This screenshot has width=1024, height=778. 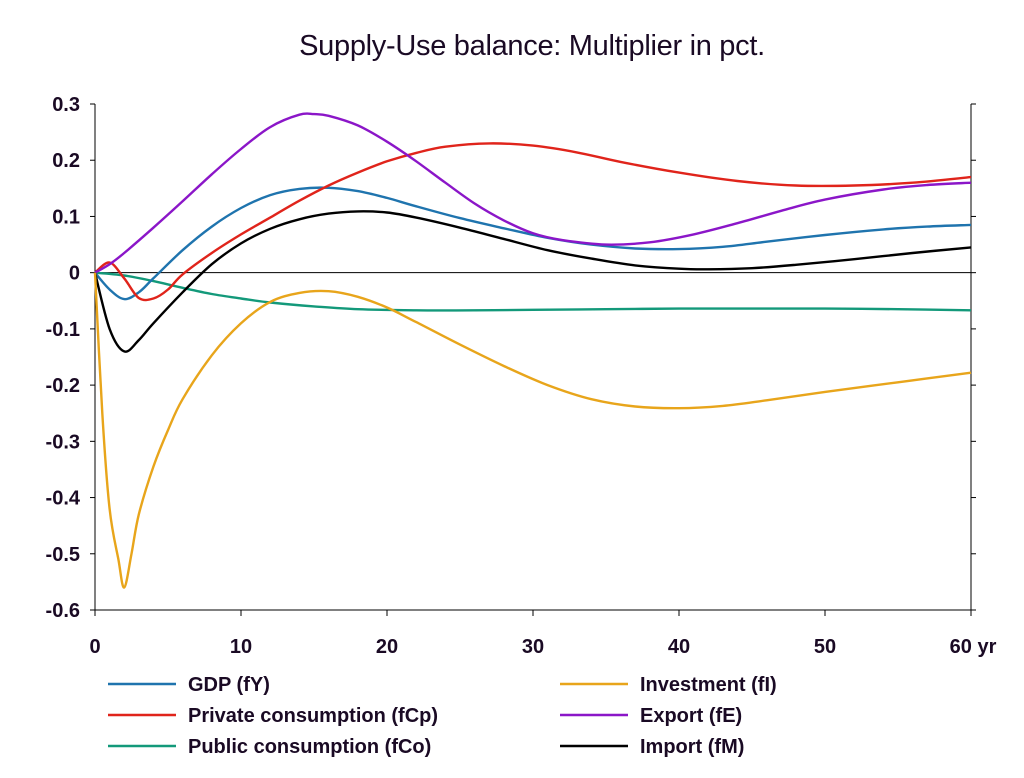 What do you see at coordinates (692, 747) in the screenshot?
I see `legend-label-import-fm: Import (fM)` at bounding box center [692, 747].